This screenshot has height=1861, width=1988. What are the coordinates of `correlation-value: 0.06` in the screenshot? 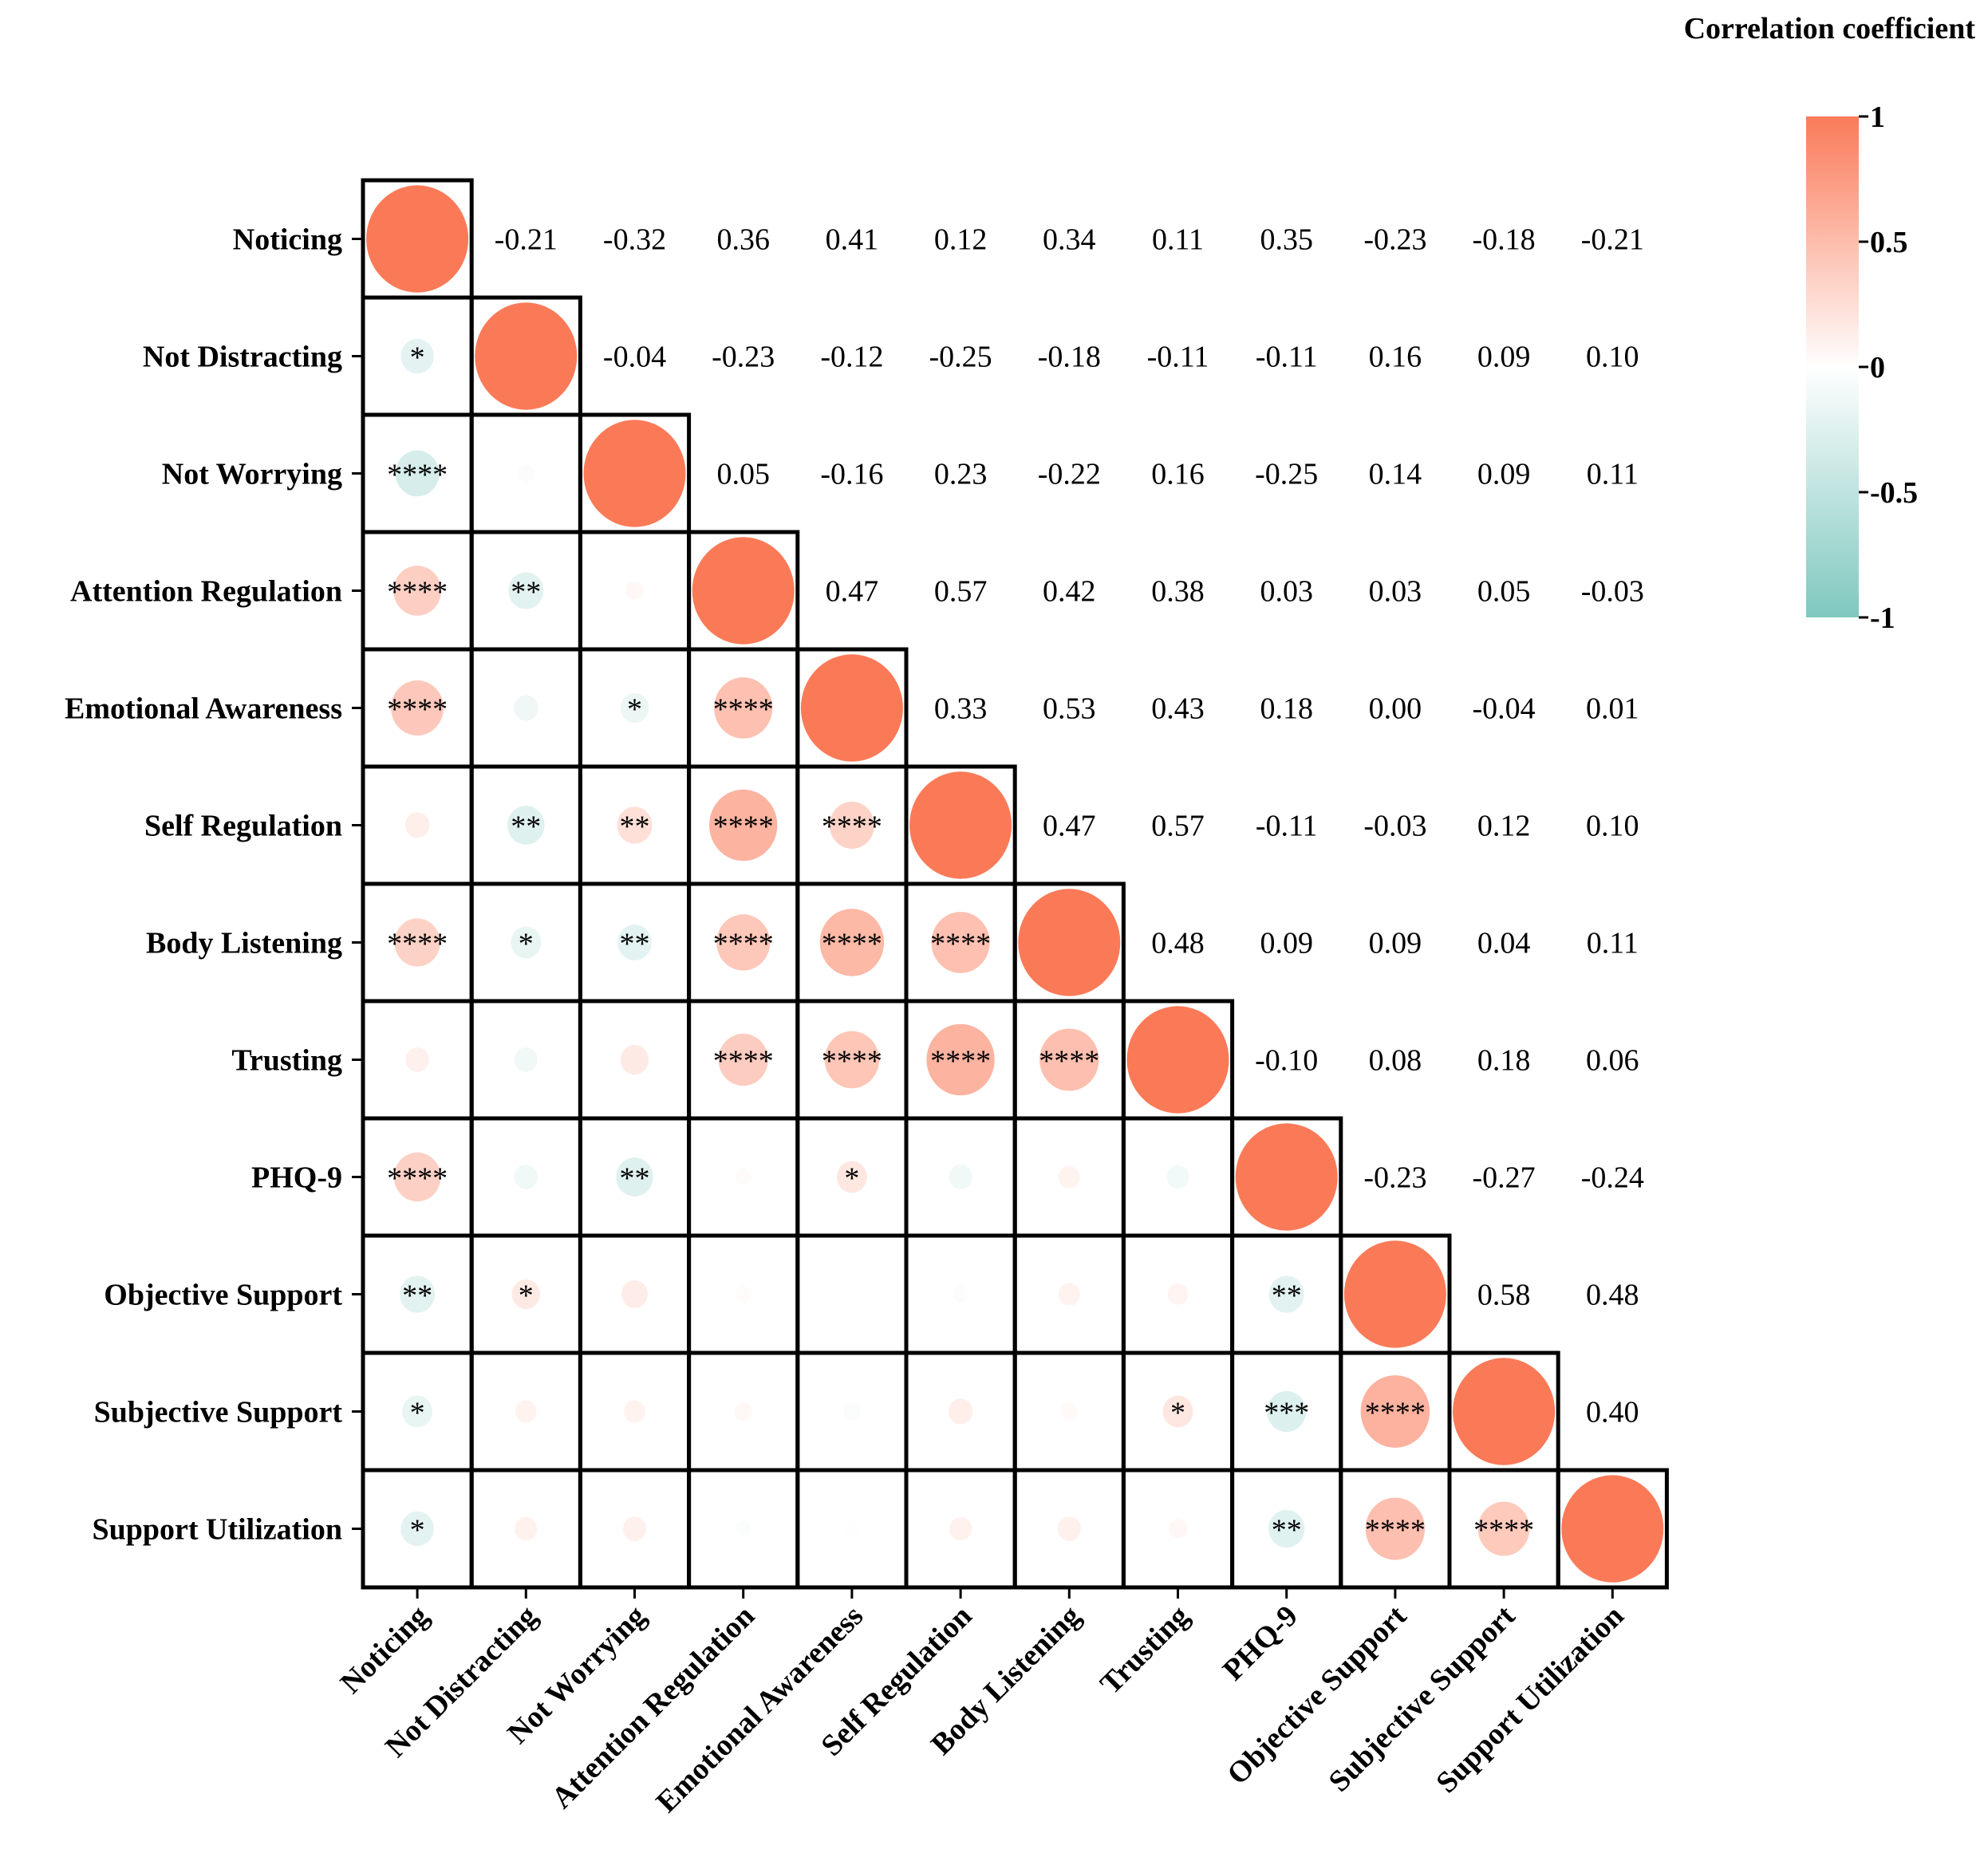 It's located at (1613, 1061).